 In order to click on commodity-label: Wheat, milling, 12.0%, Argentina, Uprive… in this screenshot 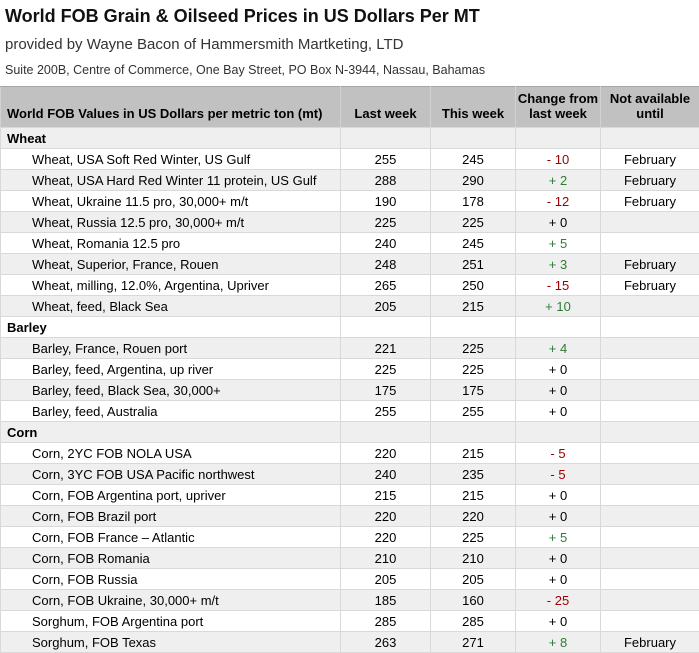, I will do `click(171, 285)`.